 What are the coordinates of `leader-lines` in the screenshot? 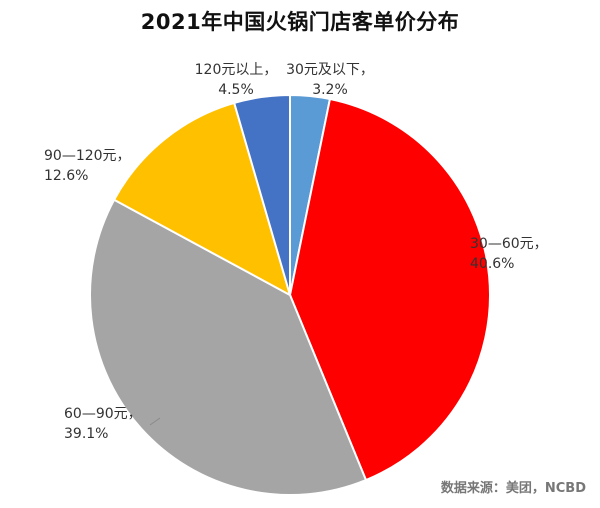 It's located at (155, 421).